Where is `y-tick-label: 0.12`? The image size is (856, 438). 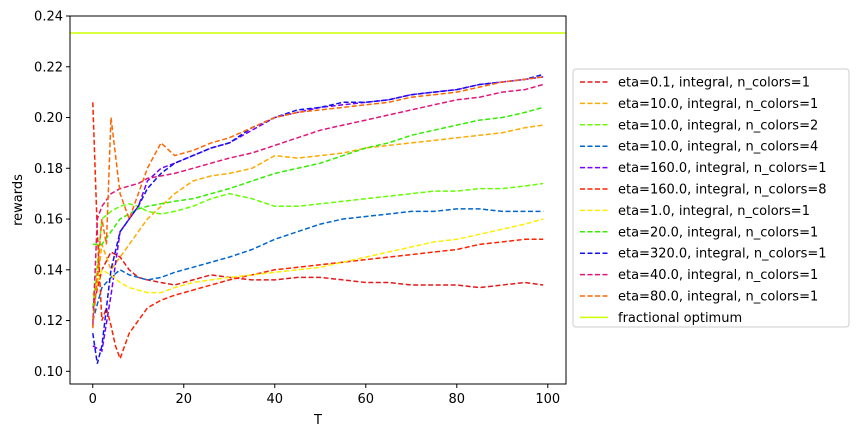
y-tick-label: 0.12 is located at coordinates (48, 321).